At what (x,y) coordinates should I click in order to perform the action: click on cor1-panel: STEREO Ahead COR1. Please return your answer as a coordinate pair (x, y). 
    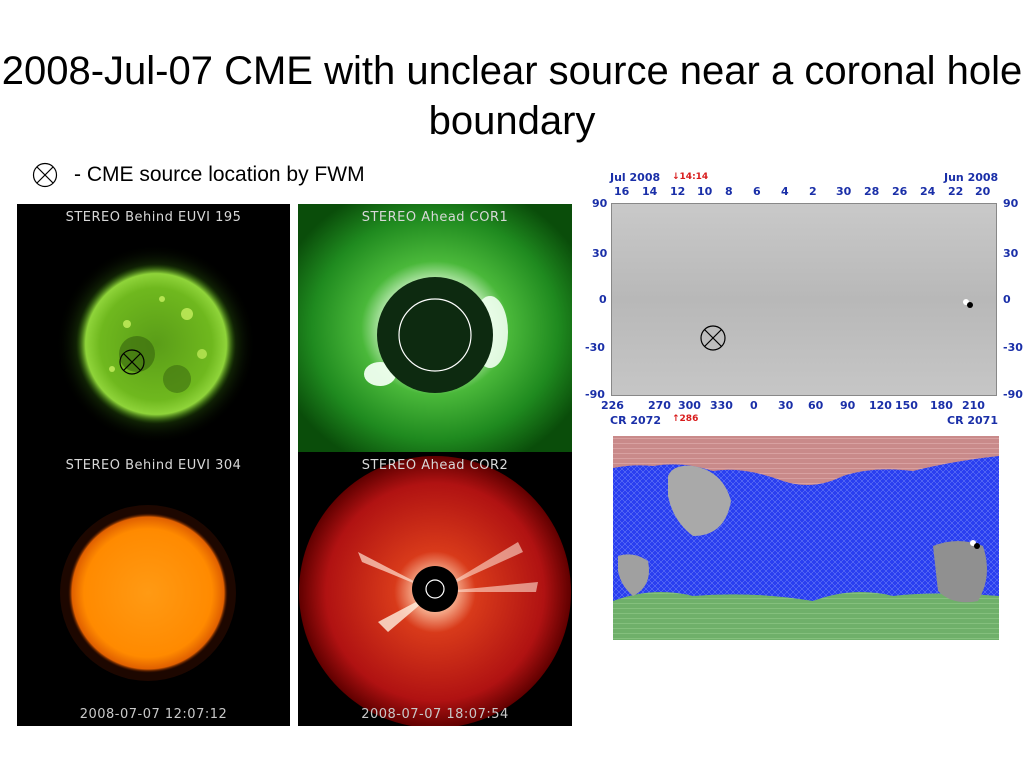
    Looking at the image, I should click on (435, 328).